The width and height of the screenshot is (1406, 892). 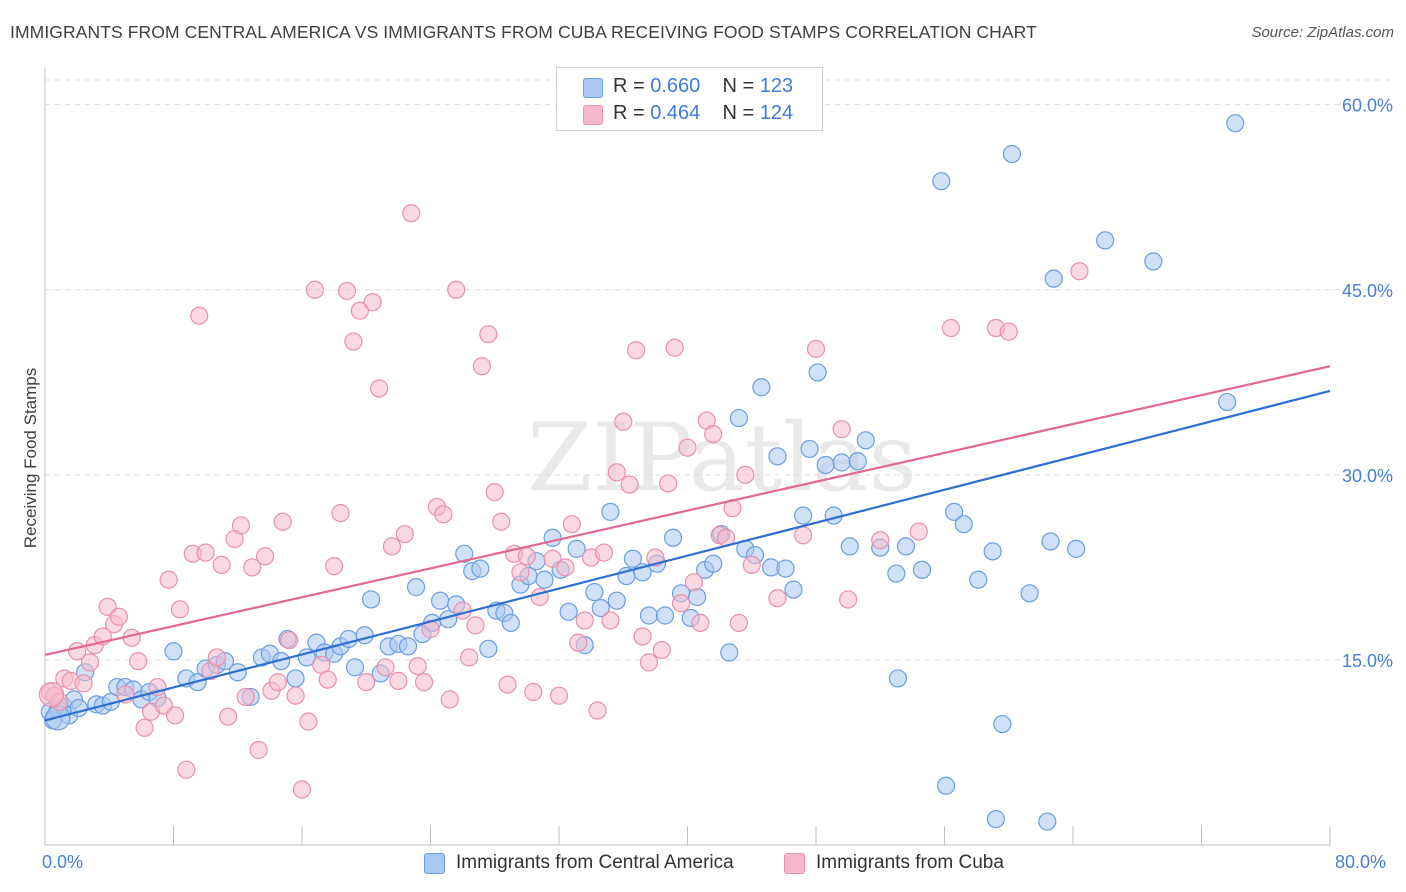 I want to click on y-tick-labels: 15.0% 30.0% 45.0% 60.0%, so click(x=1367, y=383).